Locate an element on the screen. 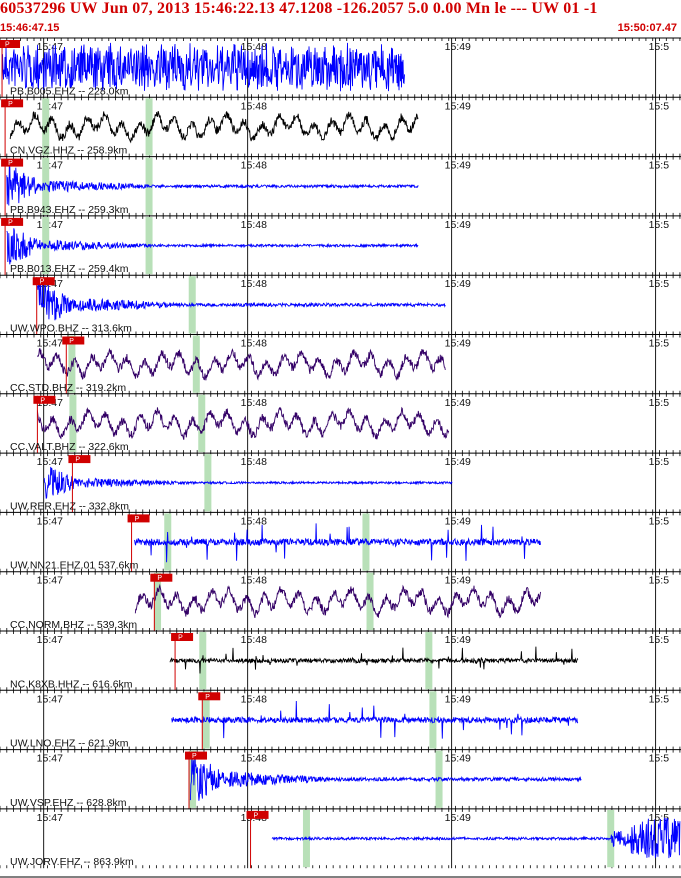 The height and width of the screenshot is (878, 681). trace-label: PB.B943.EHZ -- 259.3km is located at coordinates (69, 210).